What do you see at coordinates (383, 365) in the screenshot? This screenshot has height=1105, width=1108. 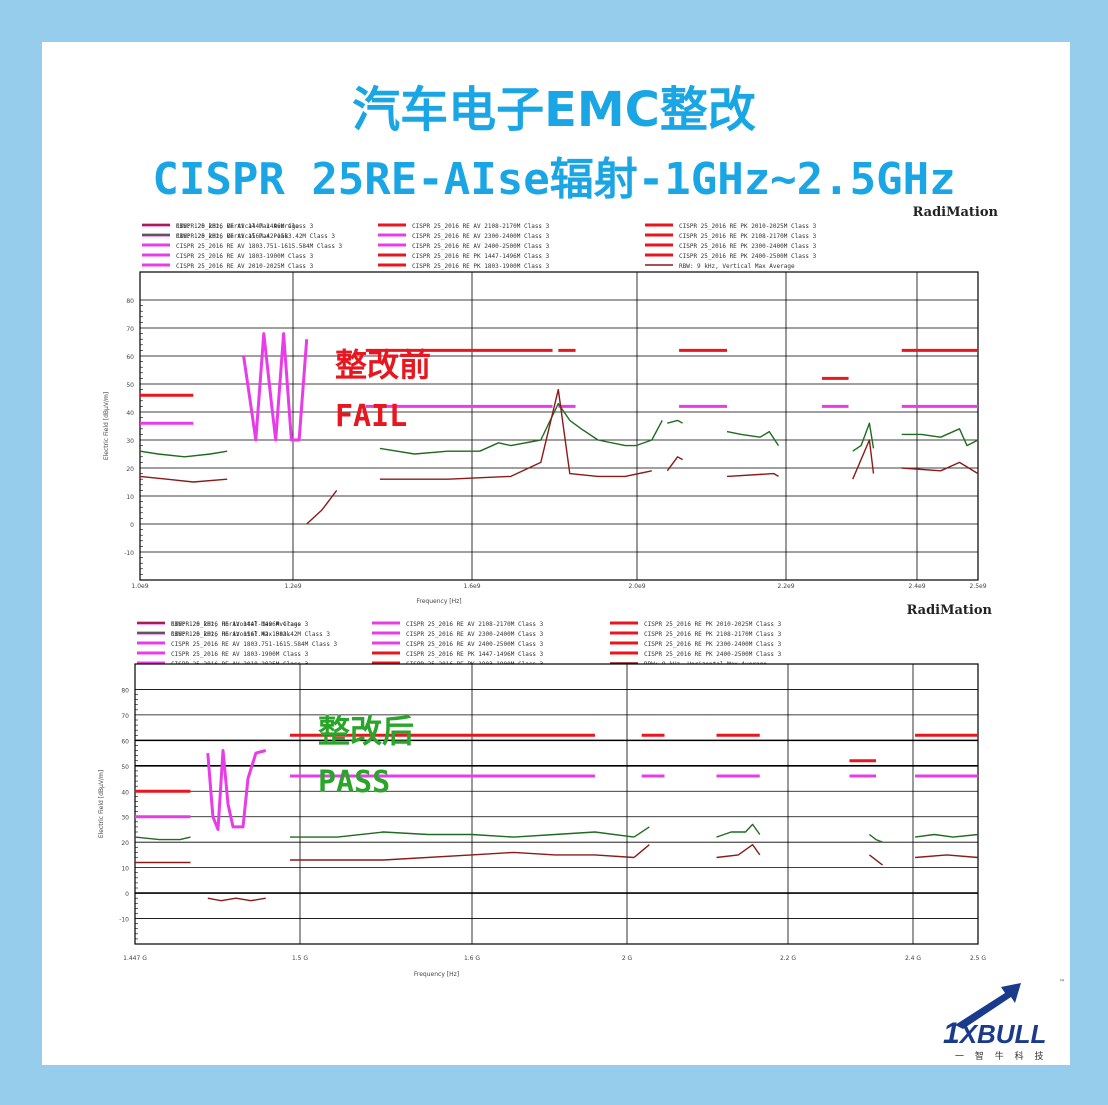 I see `status-annotation-label: 整改前` at bounding box center [383, 365].